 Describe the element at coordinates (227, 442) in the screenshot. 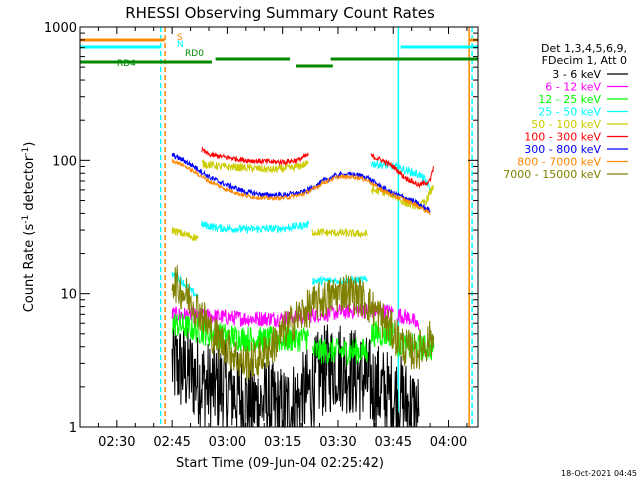

I see `x-tick-label-2: 03:00` at that location.